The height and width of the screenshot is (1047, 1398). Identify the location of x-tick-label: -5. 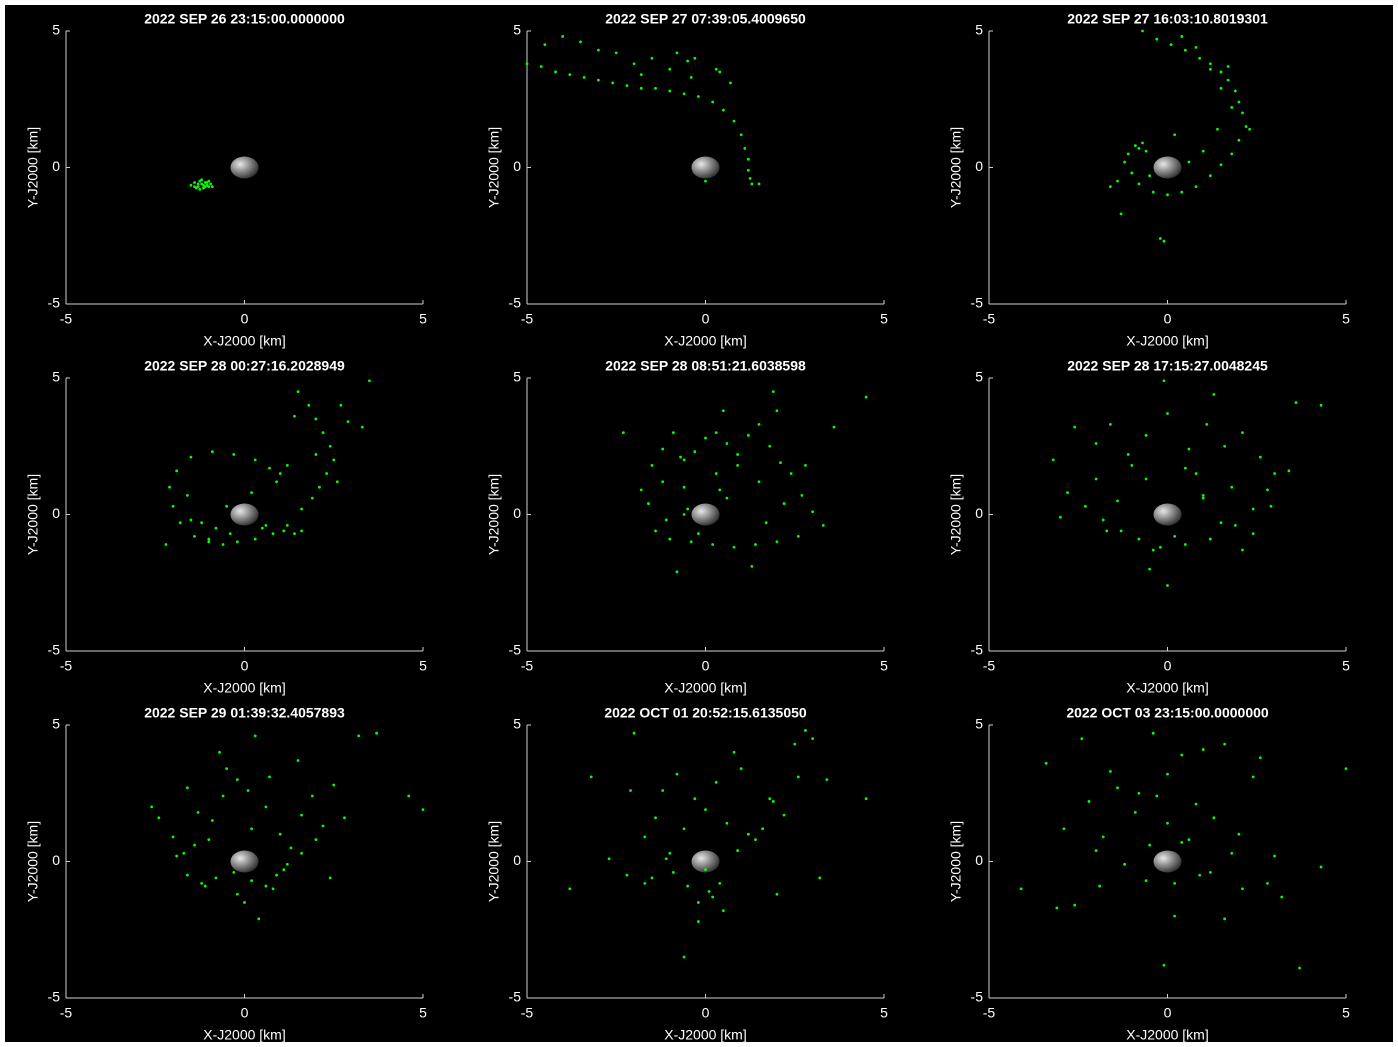
(989, 319).